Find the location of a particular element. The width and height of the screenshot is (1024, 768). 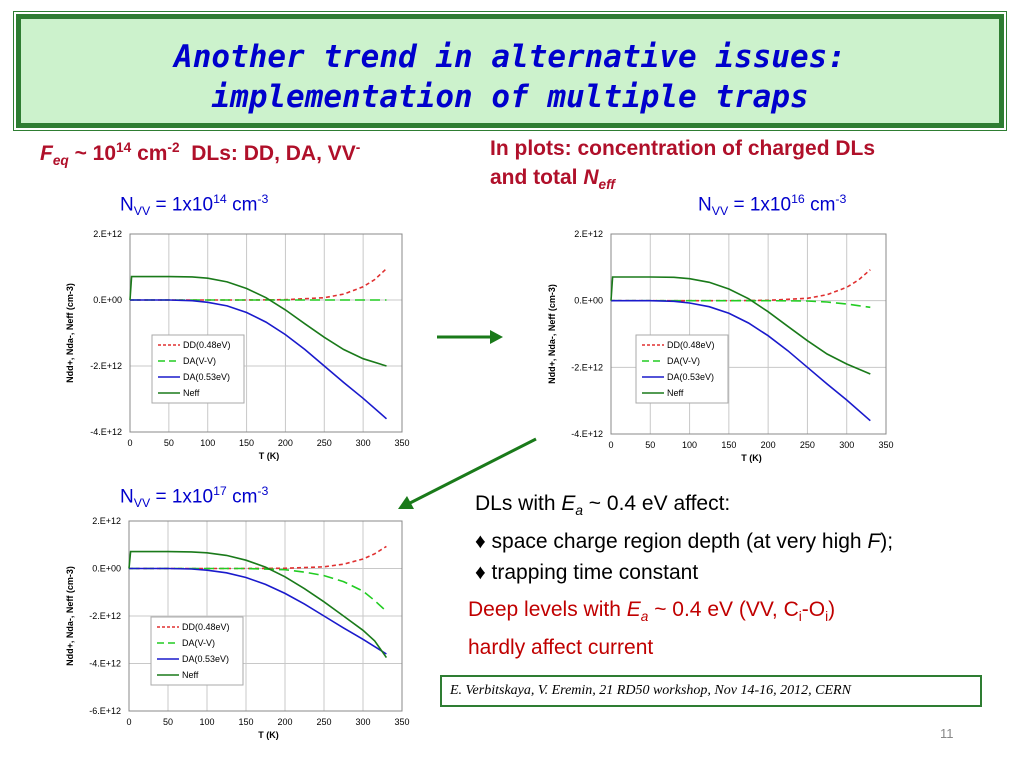

nvv-unit-exp: -3 is located at coordinates (841, 199).